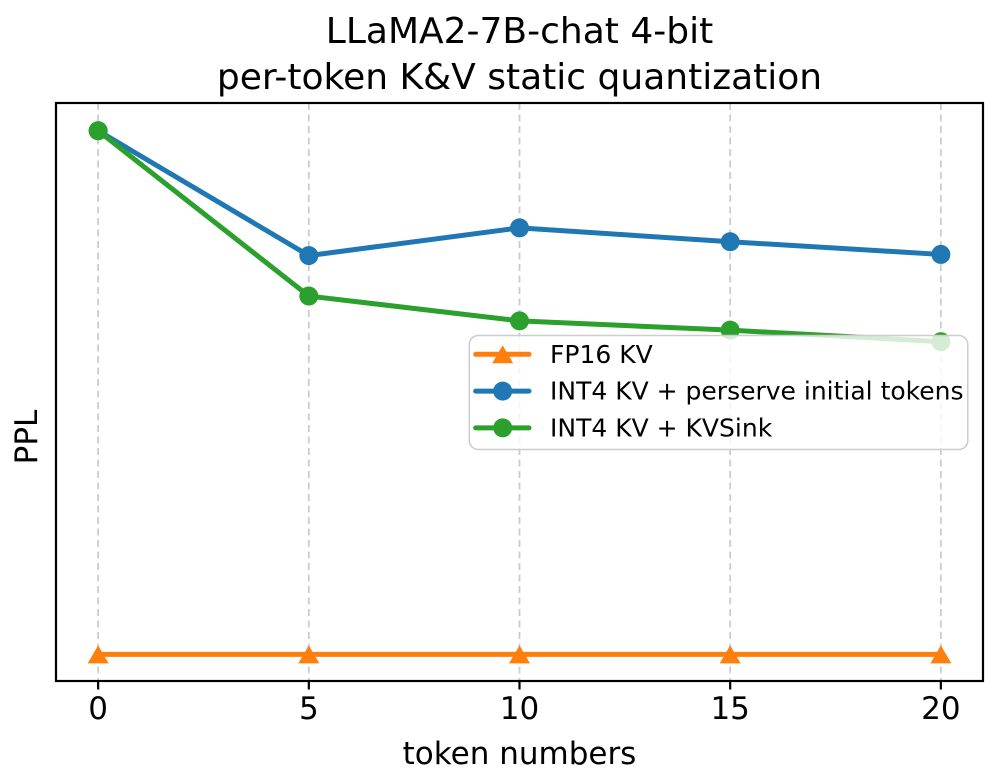 The width and height of the screenshot is (997, 783). I want to click on legend-label: INT4 KV + perserve initial tokens, so click(757, 391).